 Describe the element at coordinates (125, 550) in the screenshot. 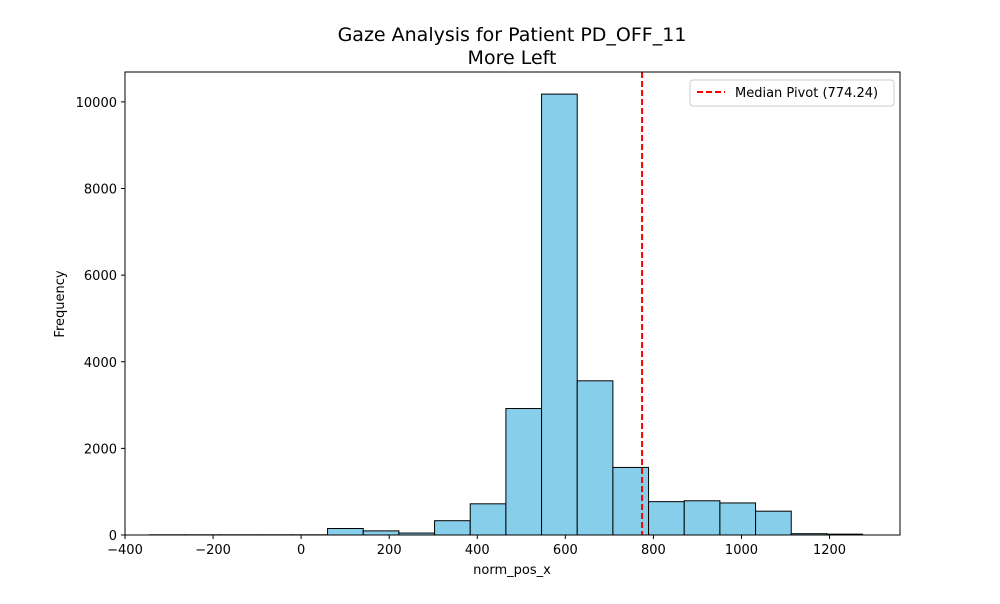

I see `x-tick-label: −400` at that location.